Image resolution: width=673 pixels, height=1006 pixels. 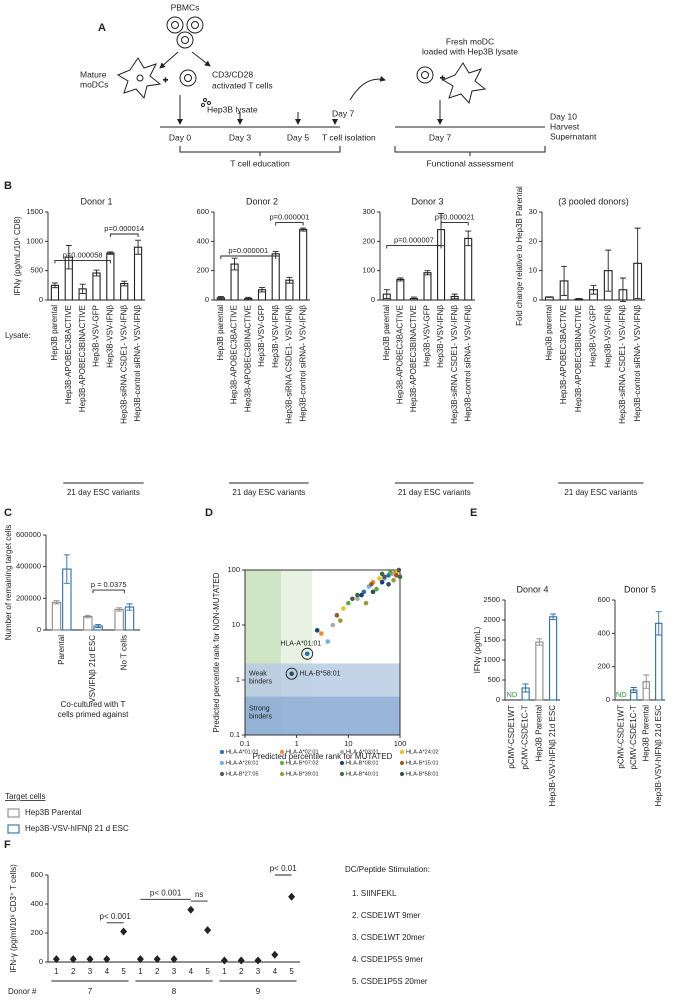 I want to click on label: activated T cells, so click(x=242, y=85).